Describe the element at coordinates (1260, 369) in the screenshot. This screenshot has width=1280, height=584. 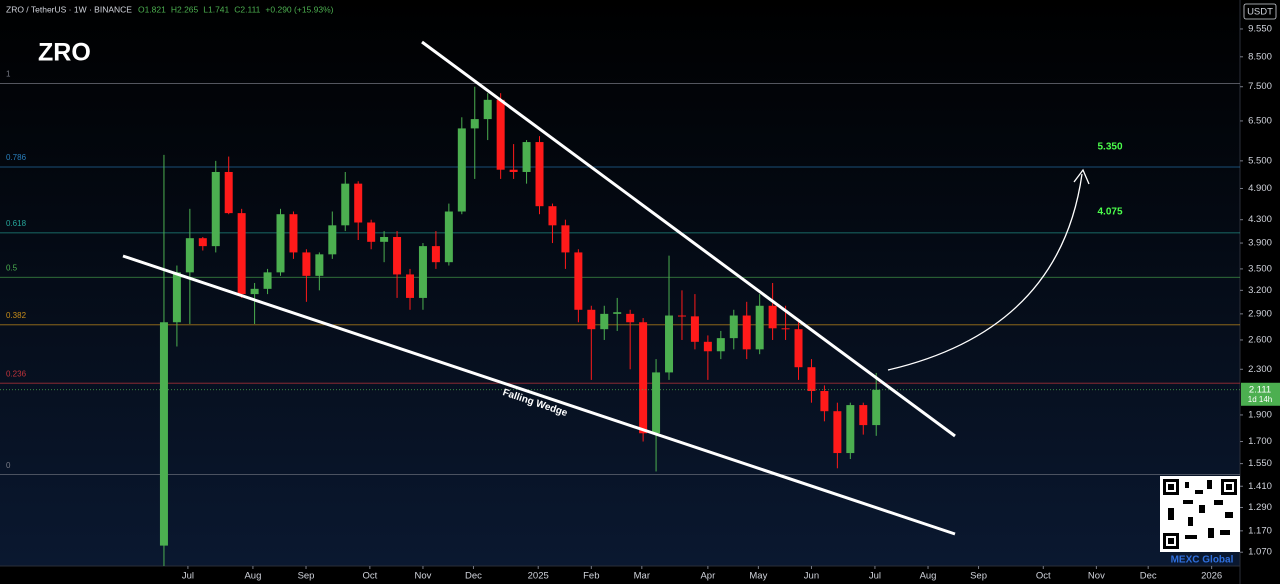
I see `y-tick-label: 2.300` at that location.